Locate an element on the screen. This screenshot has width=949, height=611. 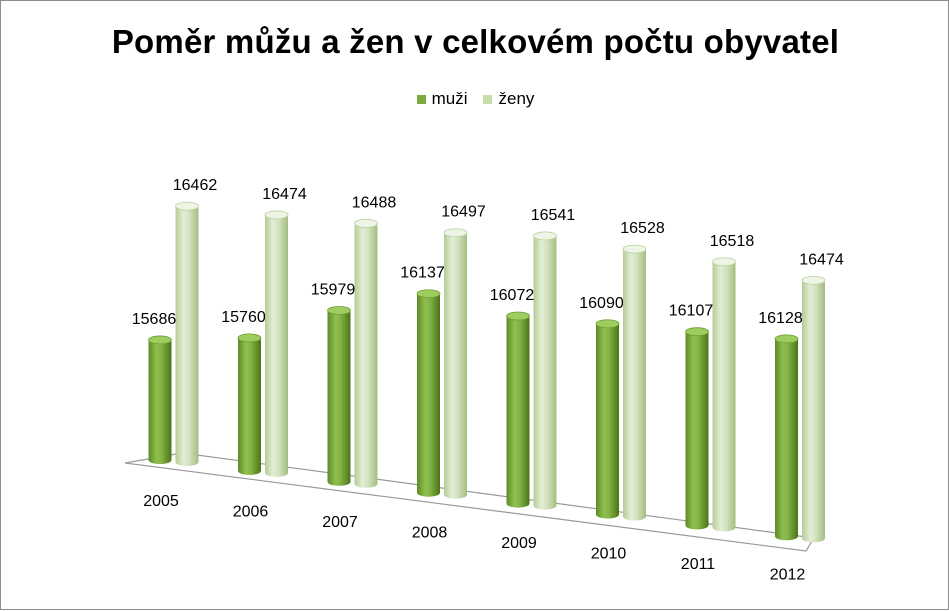
data-label-zeny-2005: 16462 is located at coordinates (195, 185).